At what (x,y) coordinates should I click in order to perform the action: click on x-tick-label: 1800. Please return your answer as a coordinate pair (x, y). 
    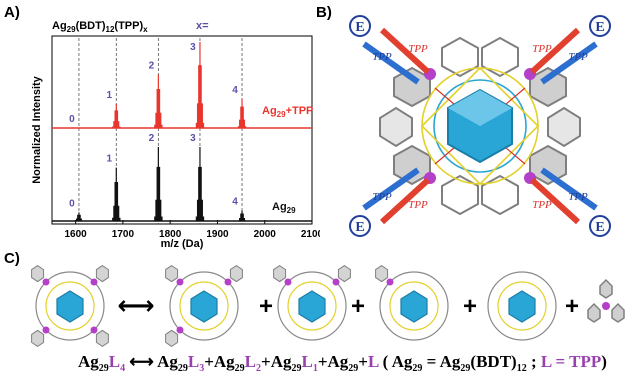
    Looking at the image, I should click on (170, 234).